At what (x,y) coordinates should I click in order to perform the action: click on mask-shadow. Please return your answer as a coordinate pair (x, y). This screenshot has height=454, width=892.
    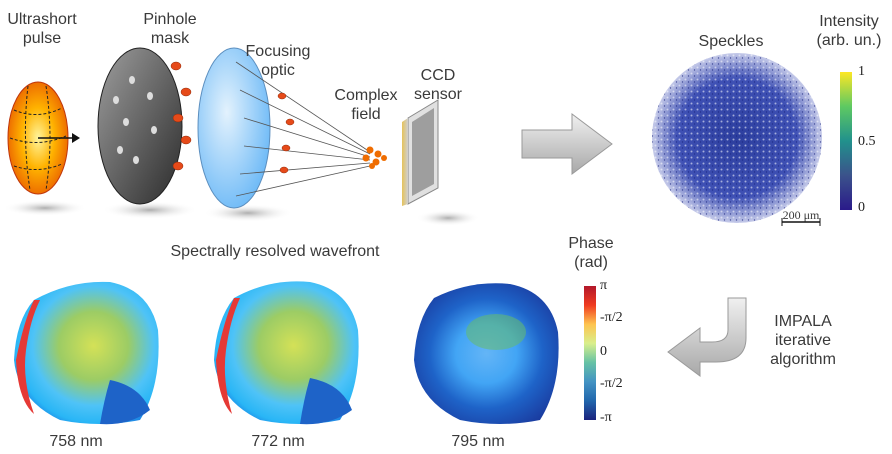
    Looking at the image, I should click on (150, 210).